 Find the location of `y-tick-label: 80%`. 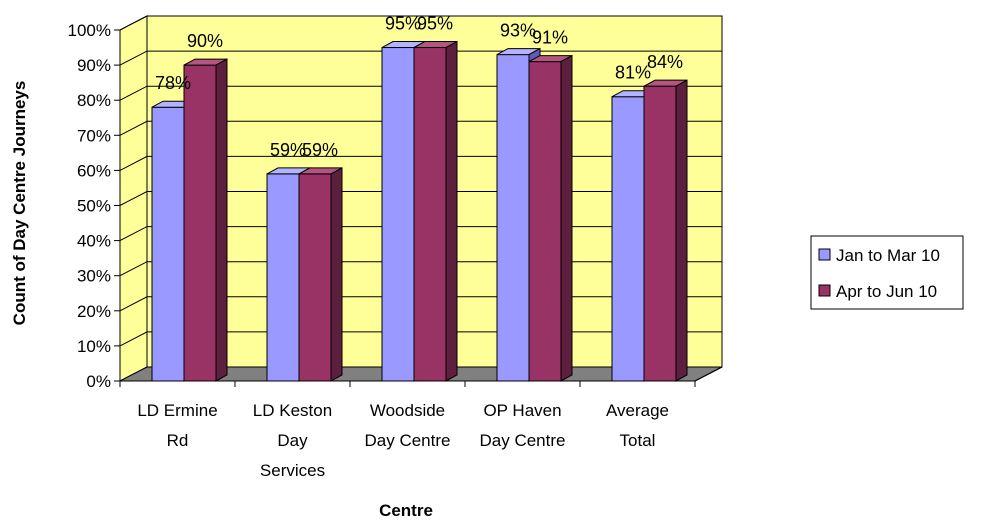

y-tick-label: 80% is located at coordinates (94, 100).